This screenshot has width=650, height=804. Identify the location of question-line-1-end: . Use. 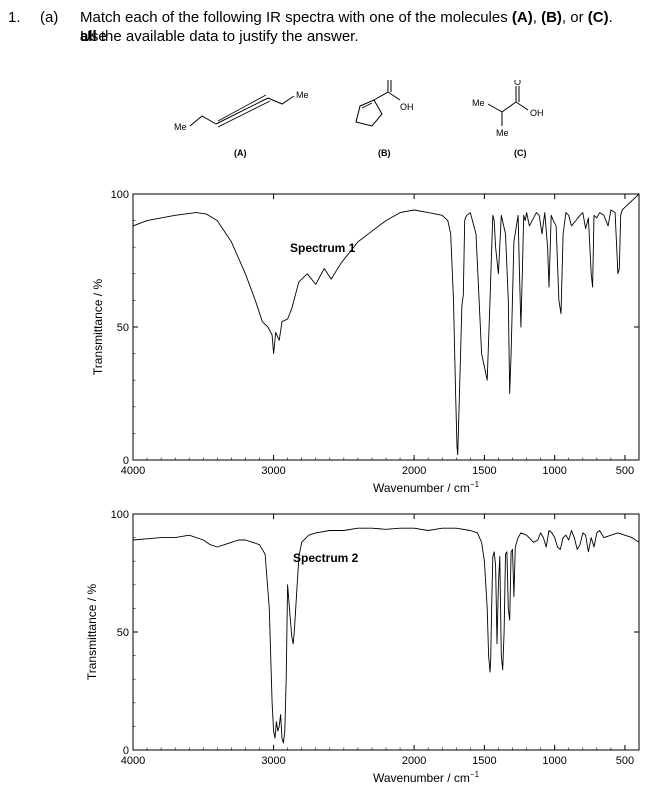
(346, 27).